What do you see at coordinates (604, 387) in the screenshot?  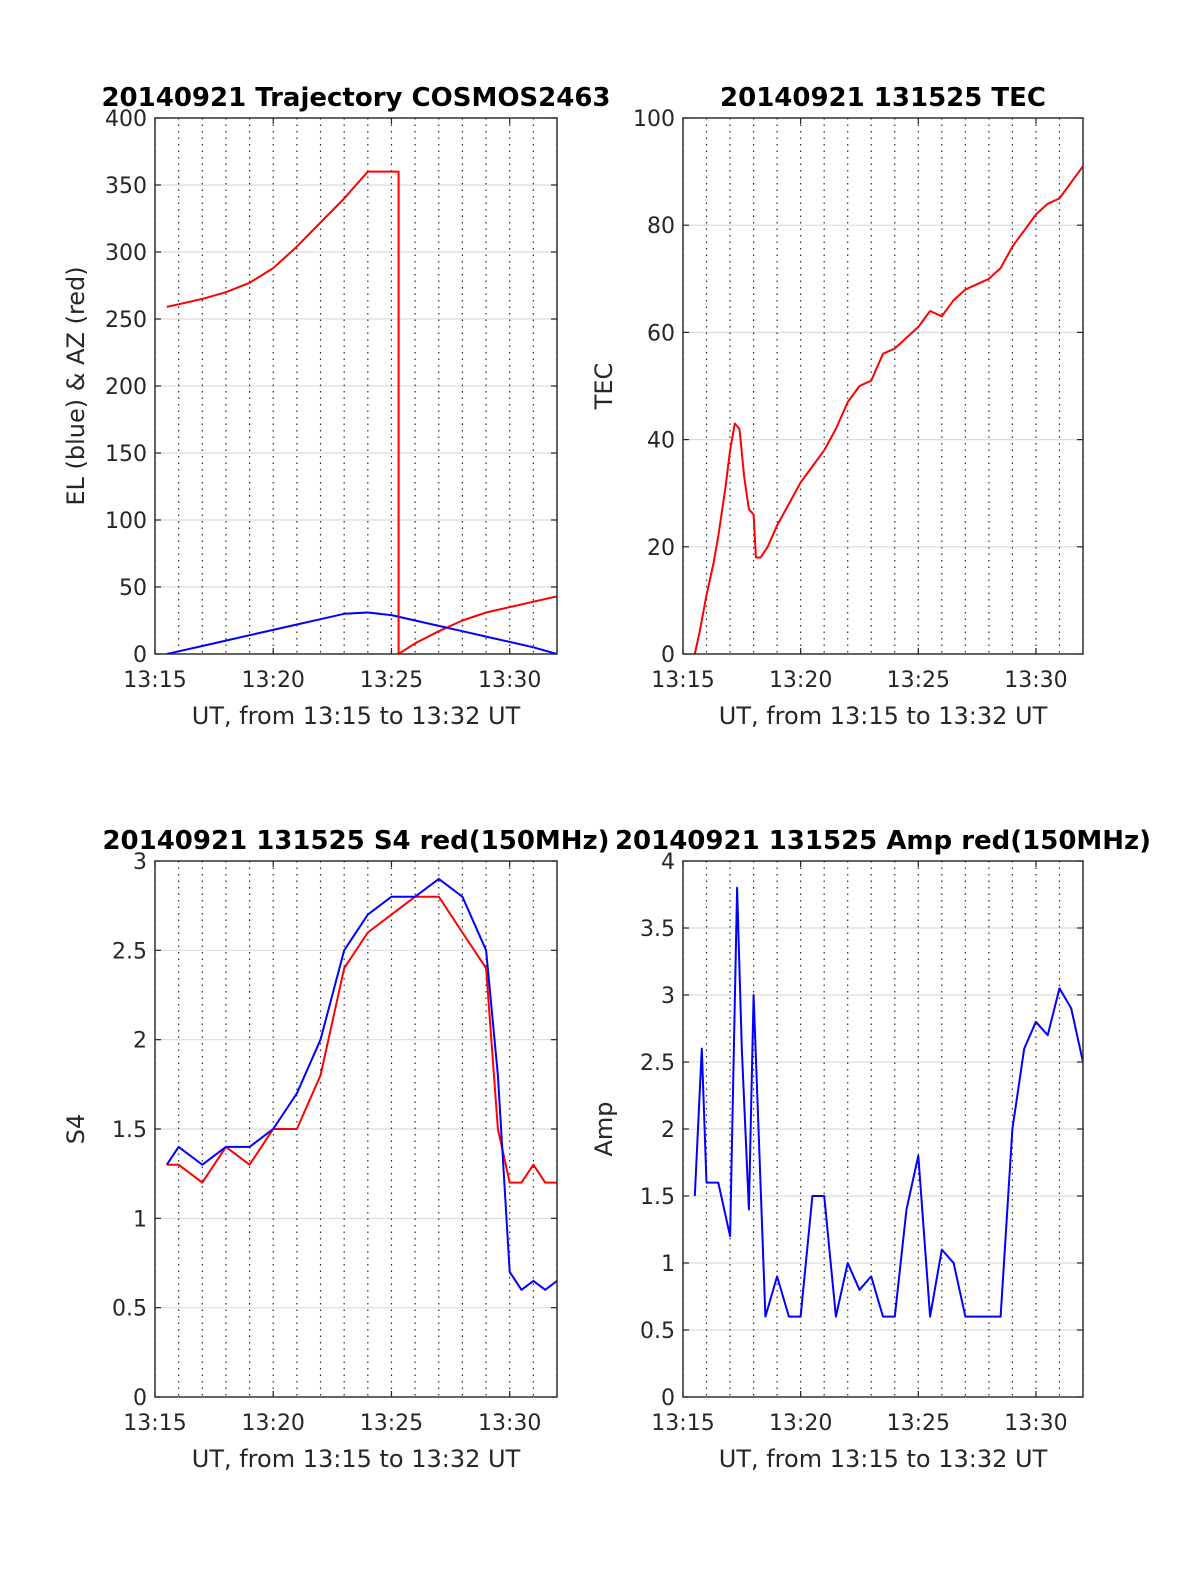 I see `y-axis-label: TEC` at bounding box center [604, 387].